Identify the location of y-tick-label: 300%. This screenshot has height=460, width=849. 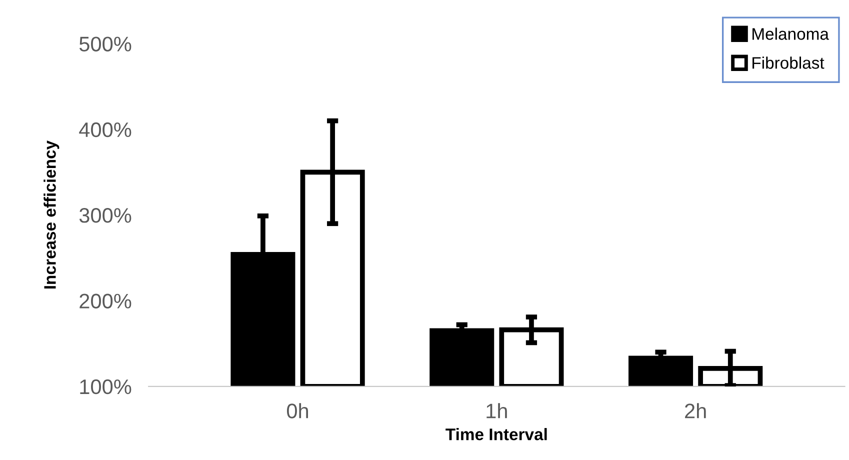
(105, 215).